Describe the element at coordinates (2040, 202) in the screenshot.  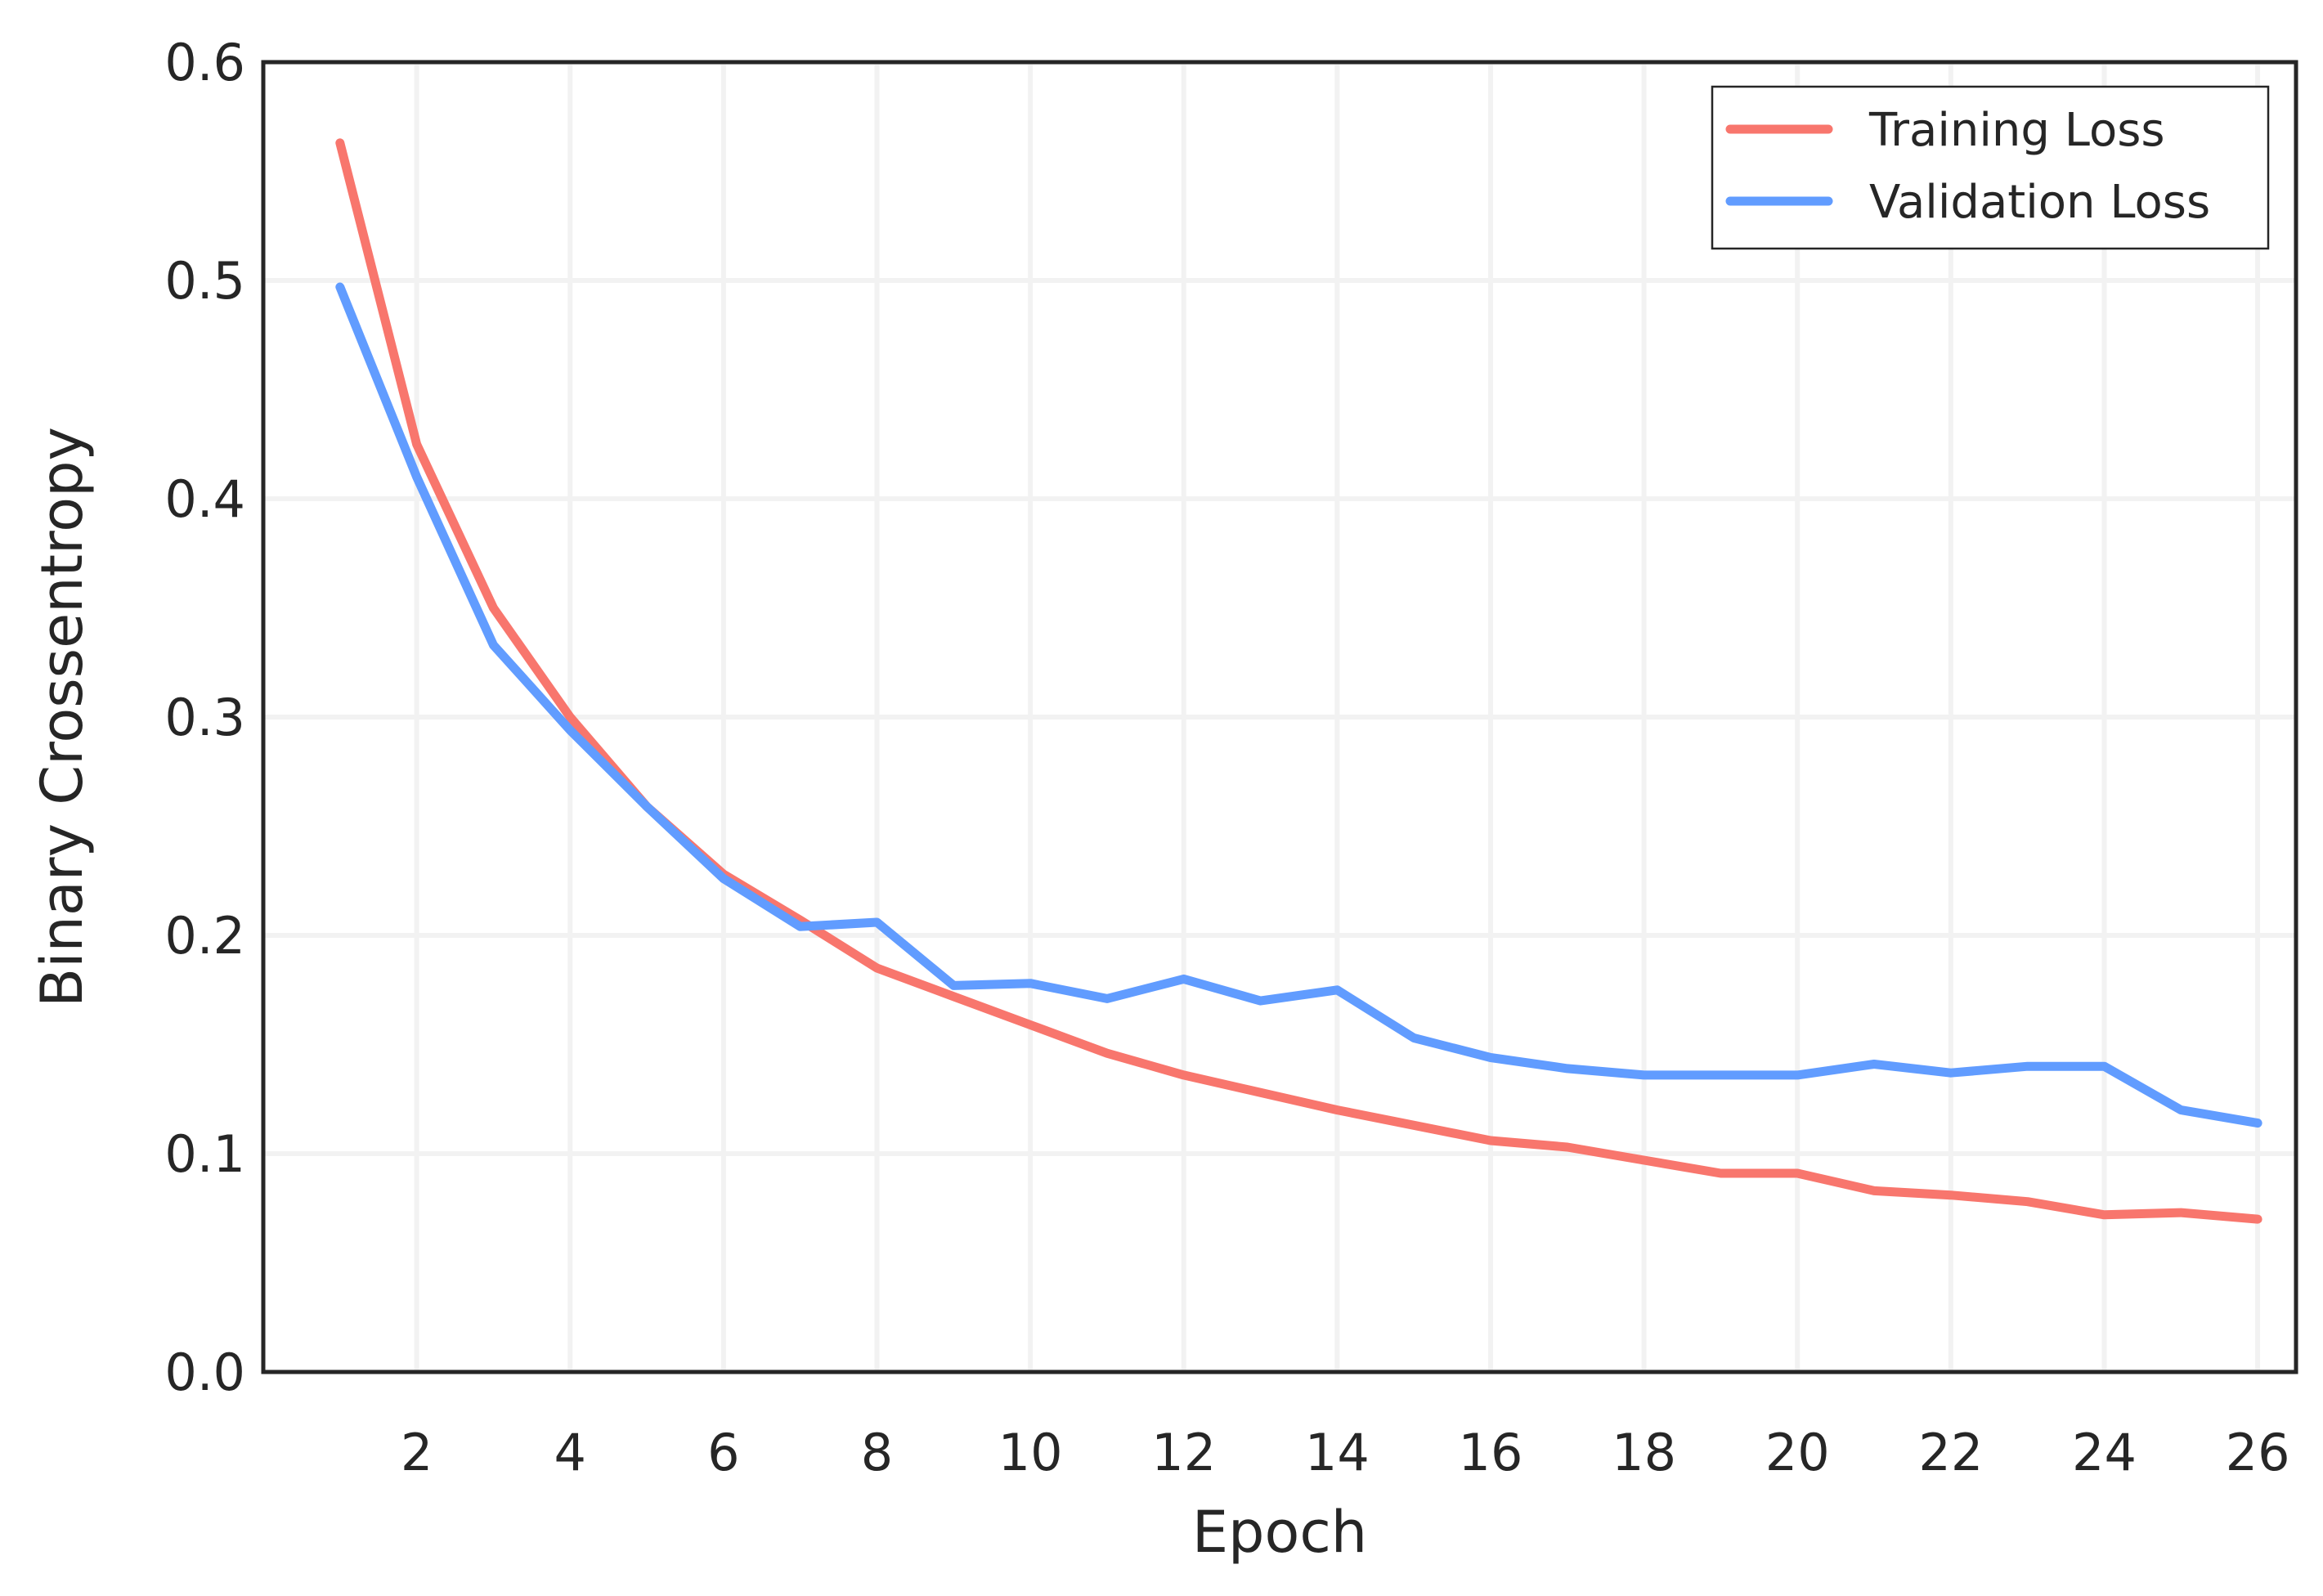
I see `legend-label: Validation Loss` at that location.